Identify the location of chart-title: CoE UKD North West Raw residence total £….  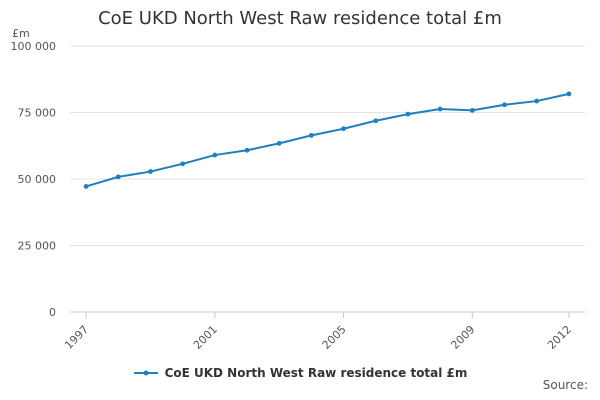
(300, 18).